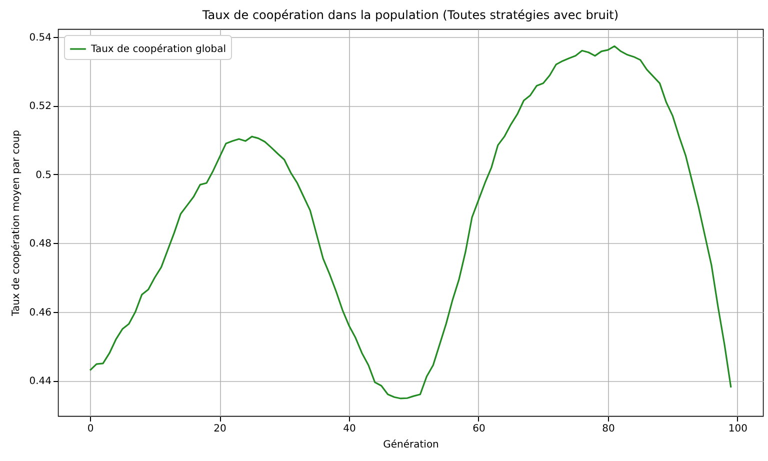 This screenshot has width=768, height=461. I want to click on y-axis-title: Taux de coopération moyen par coup, so click(16, 224).